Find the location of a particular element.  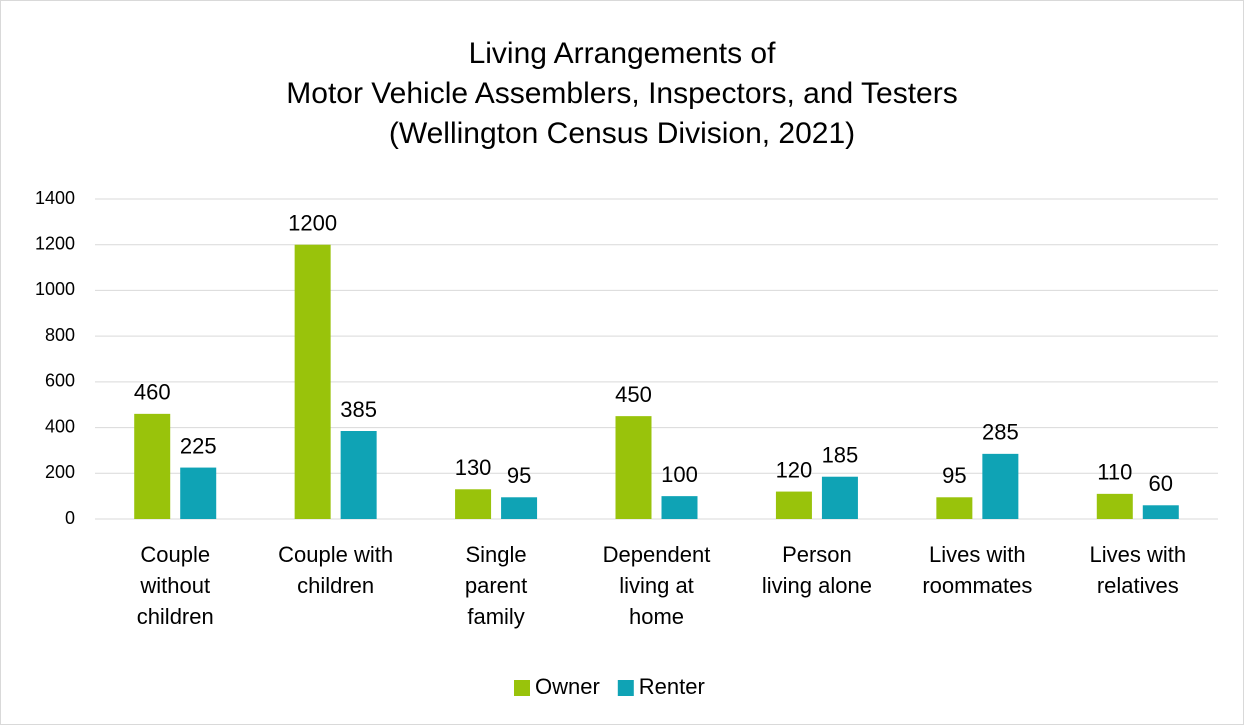

x-tick-label: living alone is located at coordinates (817, 585).